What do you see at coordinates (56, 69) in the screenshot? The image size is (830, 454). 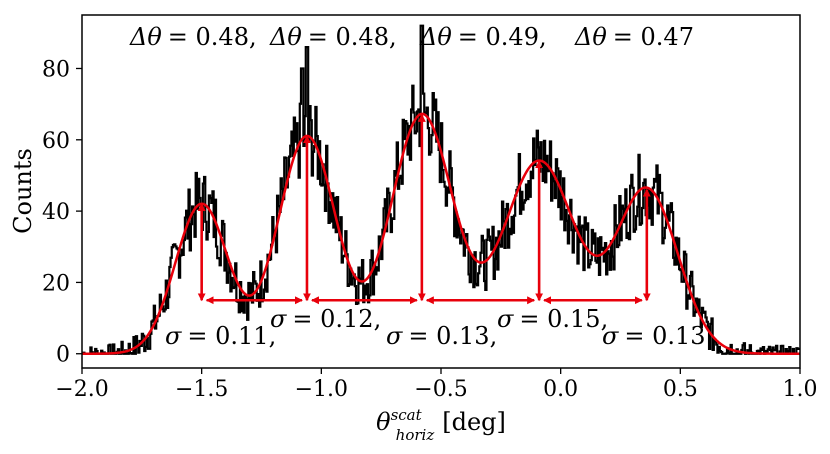 I see `y-tick-label: 80` at bounding box center [56, 69].